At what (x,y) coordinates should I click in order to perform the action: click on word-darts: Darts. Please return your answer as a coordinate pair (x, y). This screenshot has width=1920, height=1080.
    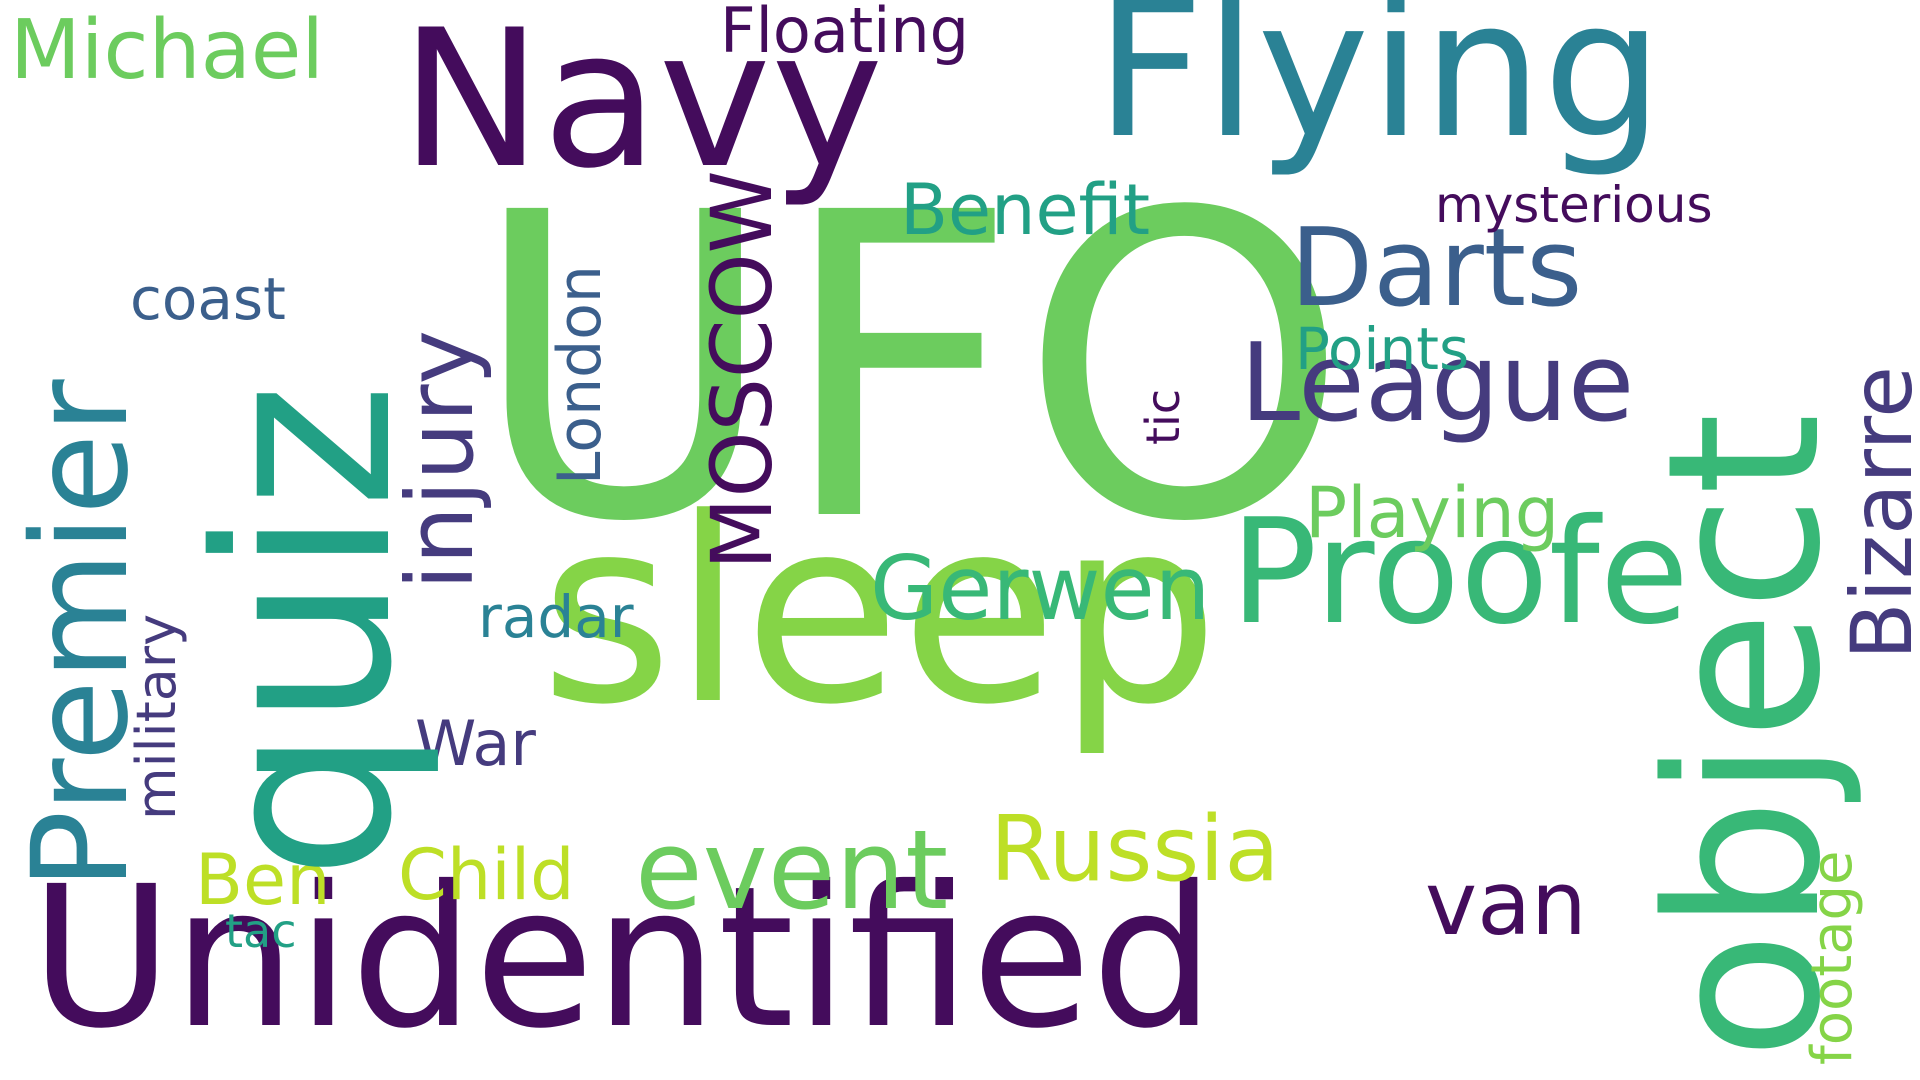
    Looking at the image, I should click on (1436, 268).